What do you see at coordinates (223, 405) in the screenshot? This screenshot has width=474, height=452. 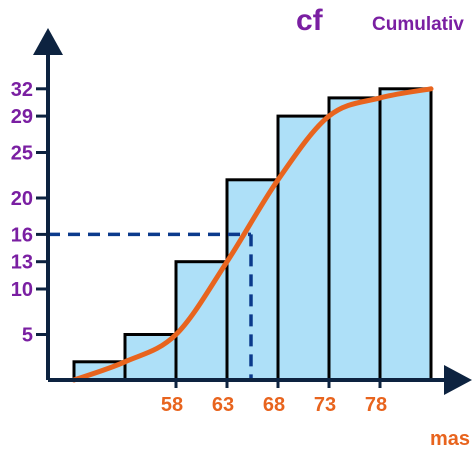 I see `x-tick-label-1: 63` at bounding box center [223, 405].